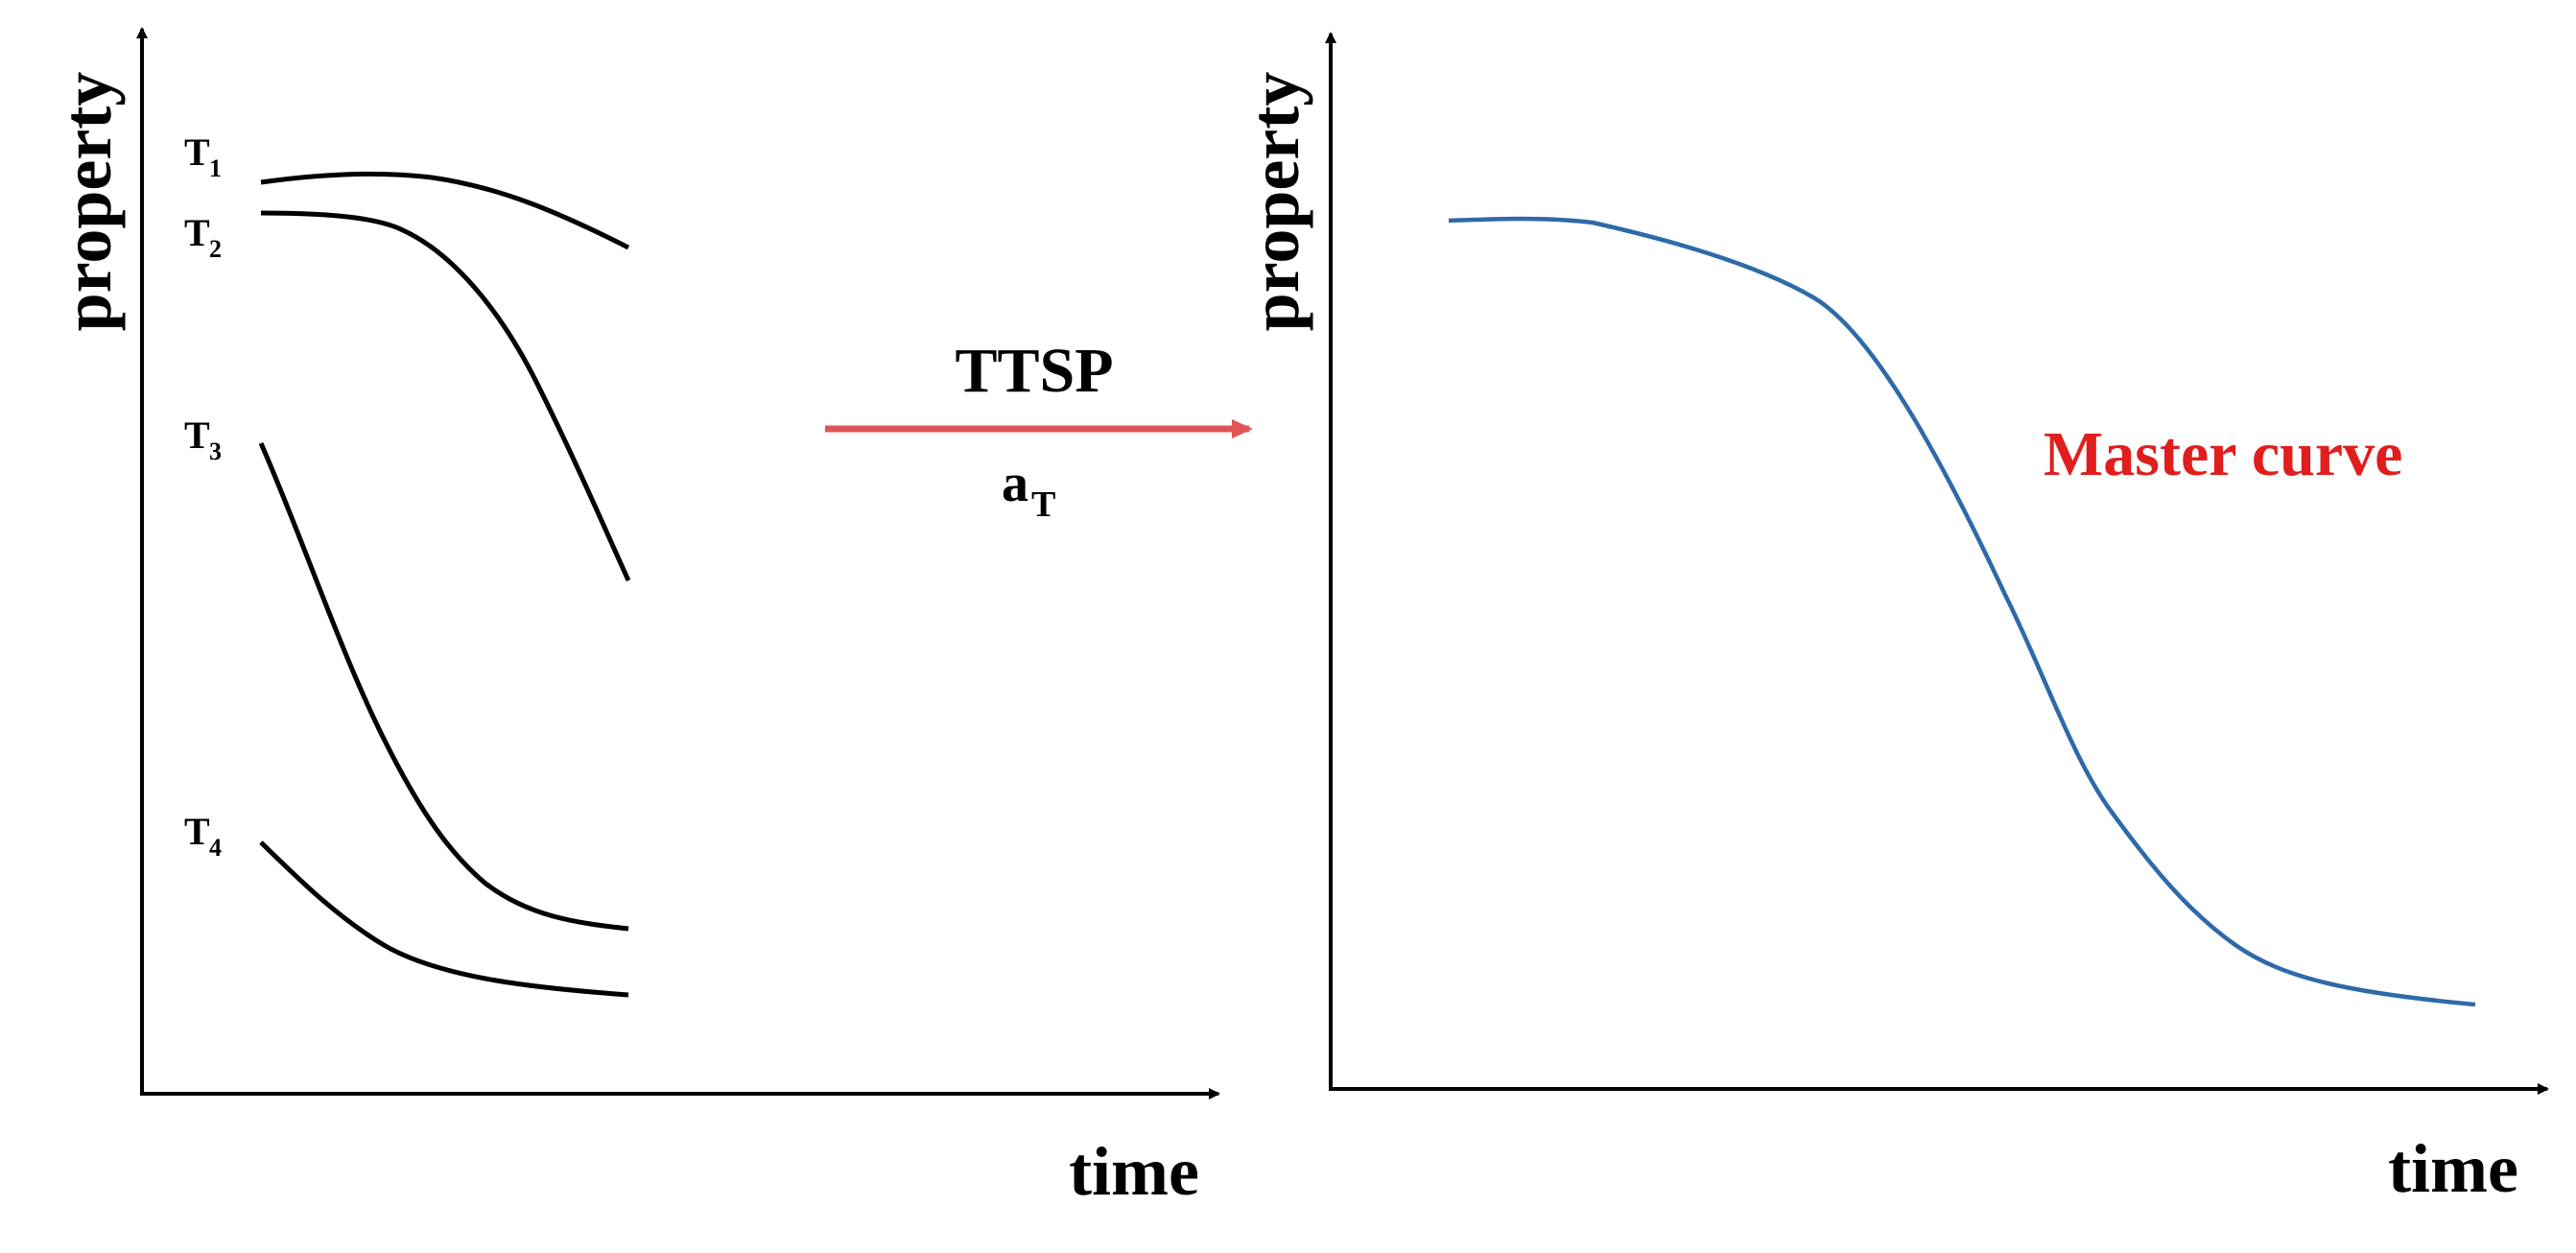 The height and width of the screenshot is (1253, 2576). Describe the element at coordinates (1039, 430) in the screenshot. I see `ttsp-transform: TTSP a T` at that location.